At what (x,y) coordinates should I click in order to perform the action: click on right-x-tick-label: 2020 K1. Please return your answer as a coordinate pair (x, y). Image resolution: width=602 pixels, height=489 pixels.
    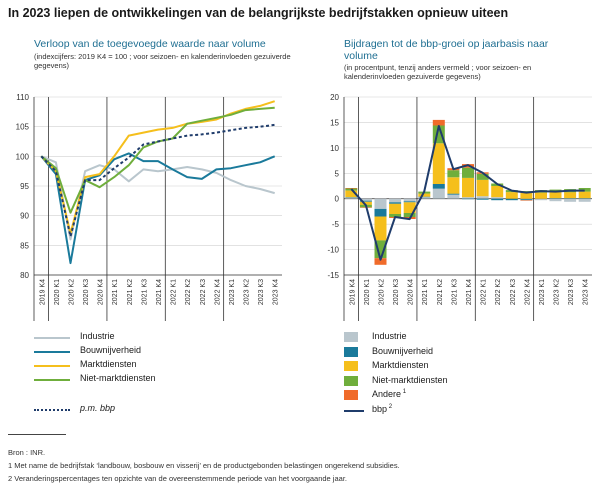
    Looking at the image, I should click on (367, 292).